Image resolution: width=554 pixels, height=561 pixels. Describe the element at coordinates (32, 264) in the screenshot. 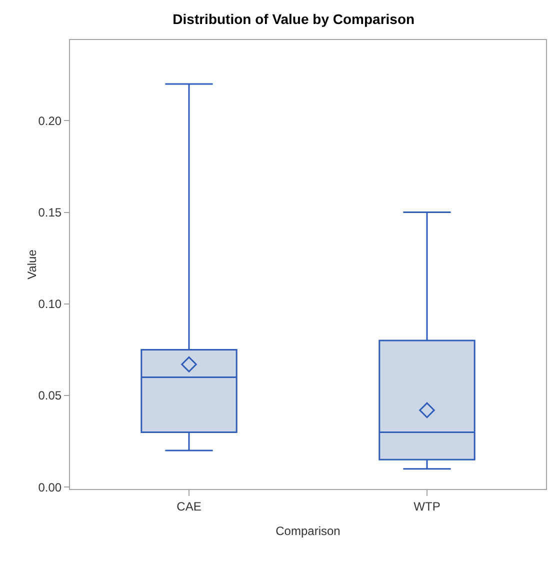

I see `y-axis-title: Value` at that location.